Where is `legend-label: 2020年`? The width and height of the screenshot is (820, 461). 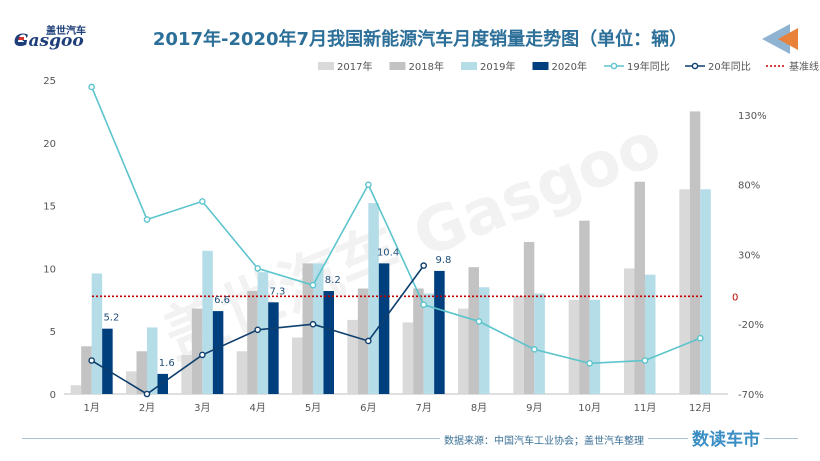 legend-label: 2020年 is located at coordinates (569, 66).